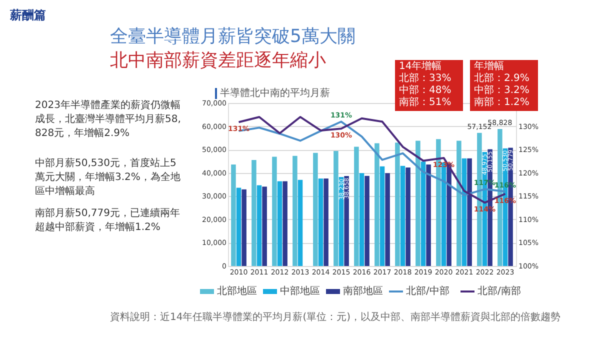 Image resolution: width=600 pixels, height=337 pixels. I want to click on text: 2023年半導體產業的薪資仍微幅成長，北臺灣半導體平均月薪58,828元，年增幅2.9%, so click(108, 119).